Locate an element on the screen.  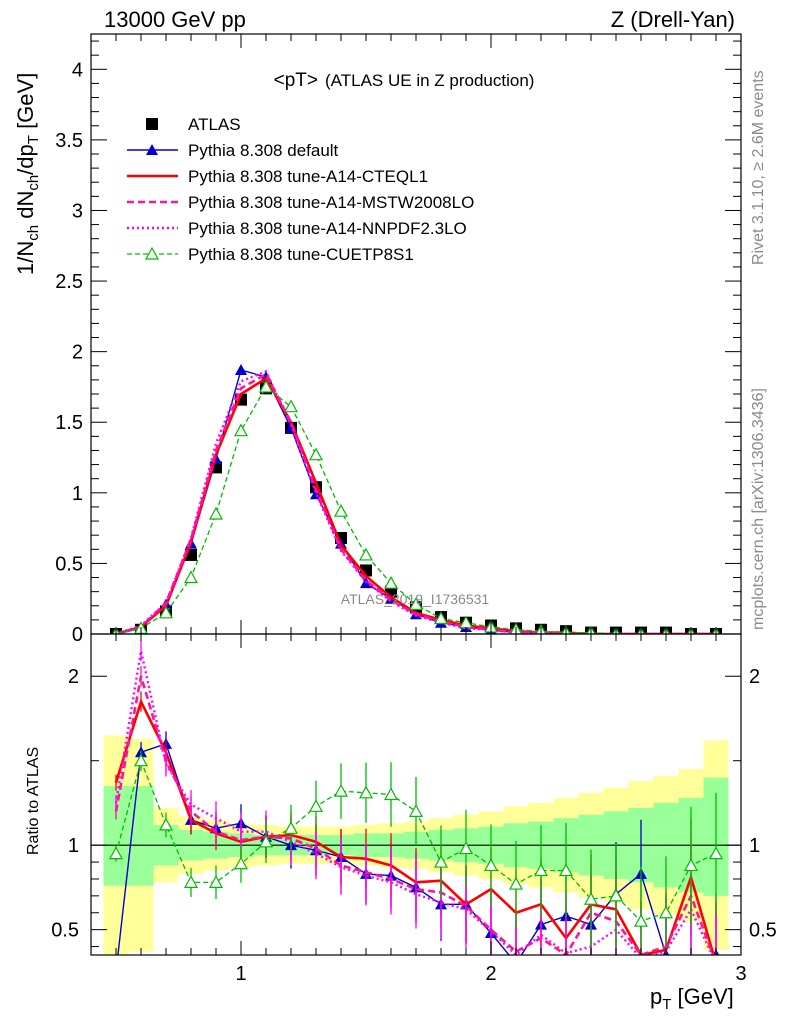
x-tick-label: 3 is located at coordinates (740, 974).